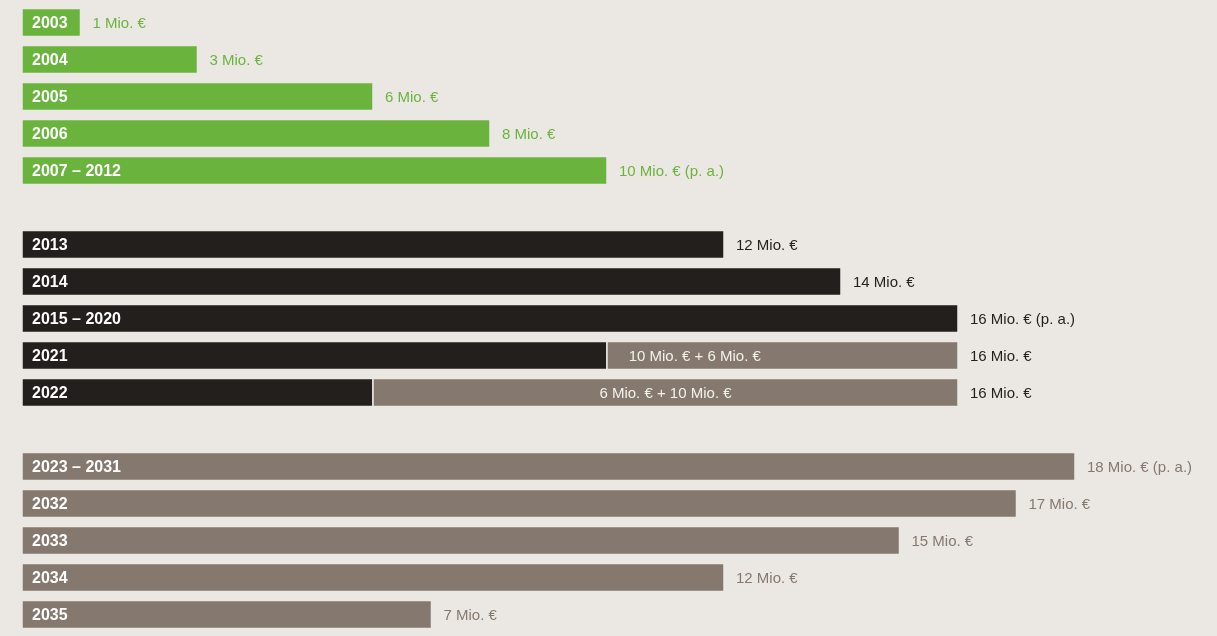 Image resolution: width=1217 pixels, height=636 pixels. What do you see at coordinates (50, 133) in the screenshot?
I see `y-tick-label: 2006` at bounding box center [50, 133].